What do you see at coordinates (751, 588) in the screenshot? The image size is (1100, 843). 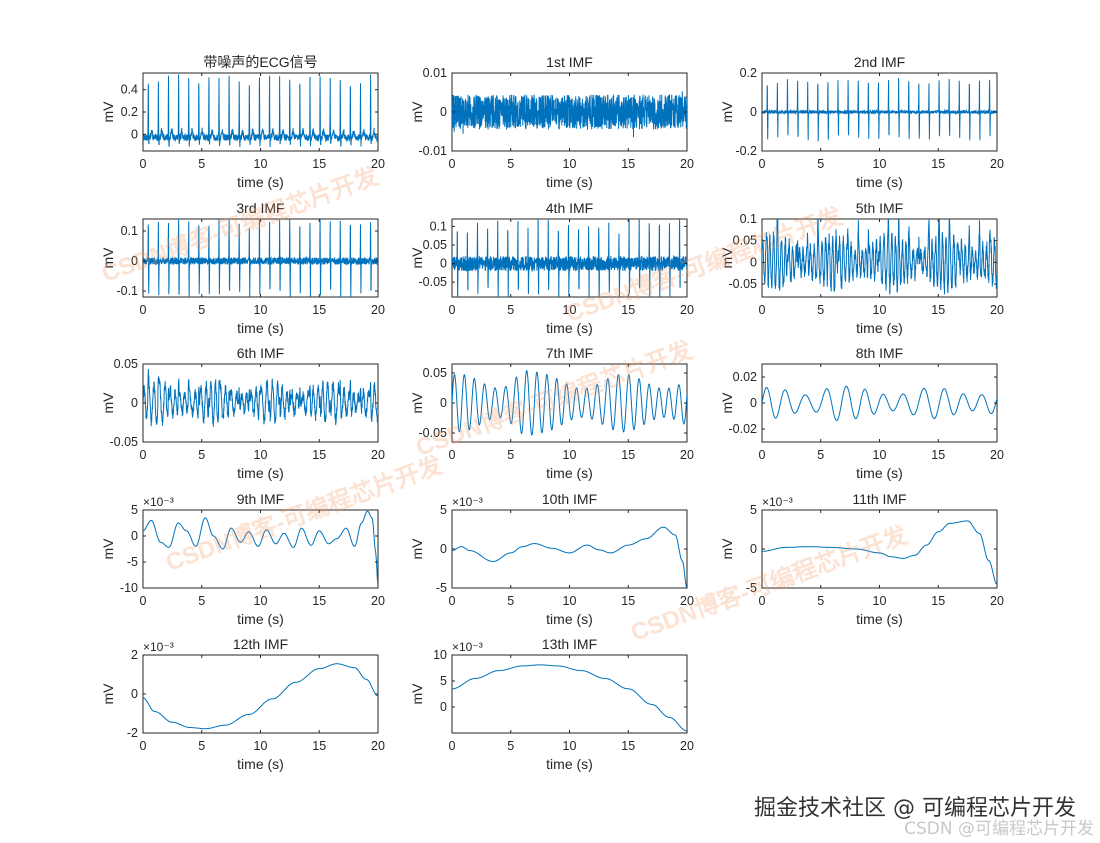 I see `y-tick-label: -5` at bounding box center [751, 588].